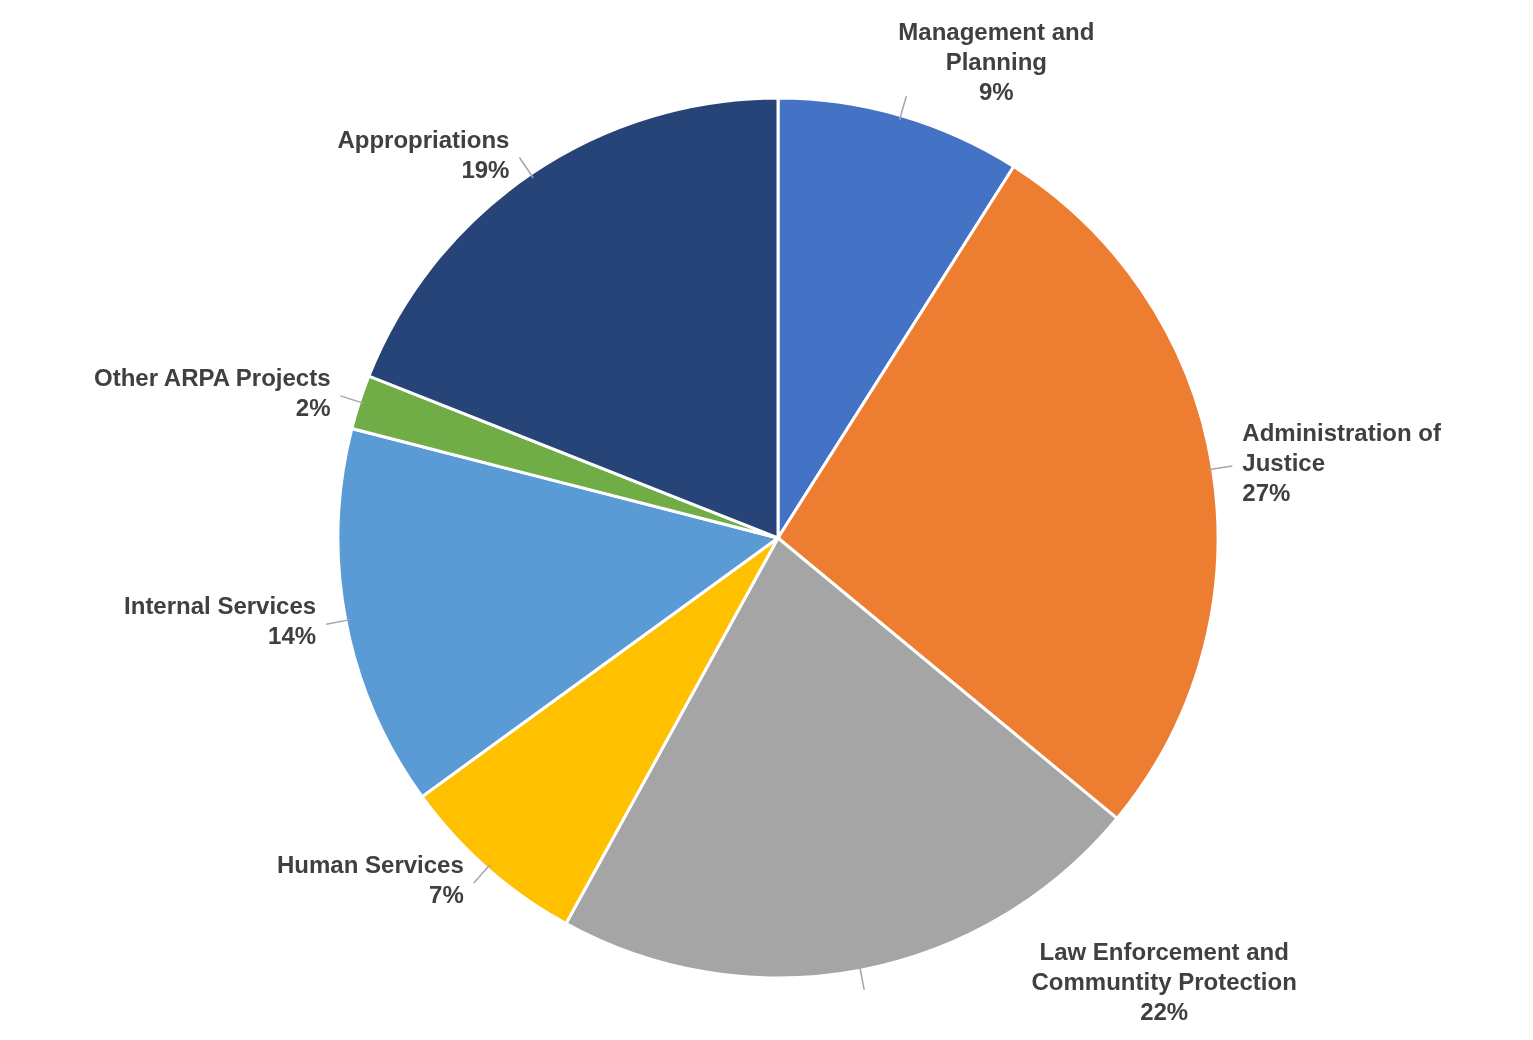  What do you see at coordinates (220, 606) in the screenshot?
I see `slice-label: Internal Services` at bounding box center [220, 606].